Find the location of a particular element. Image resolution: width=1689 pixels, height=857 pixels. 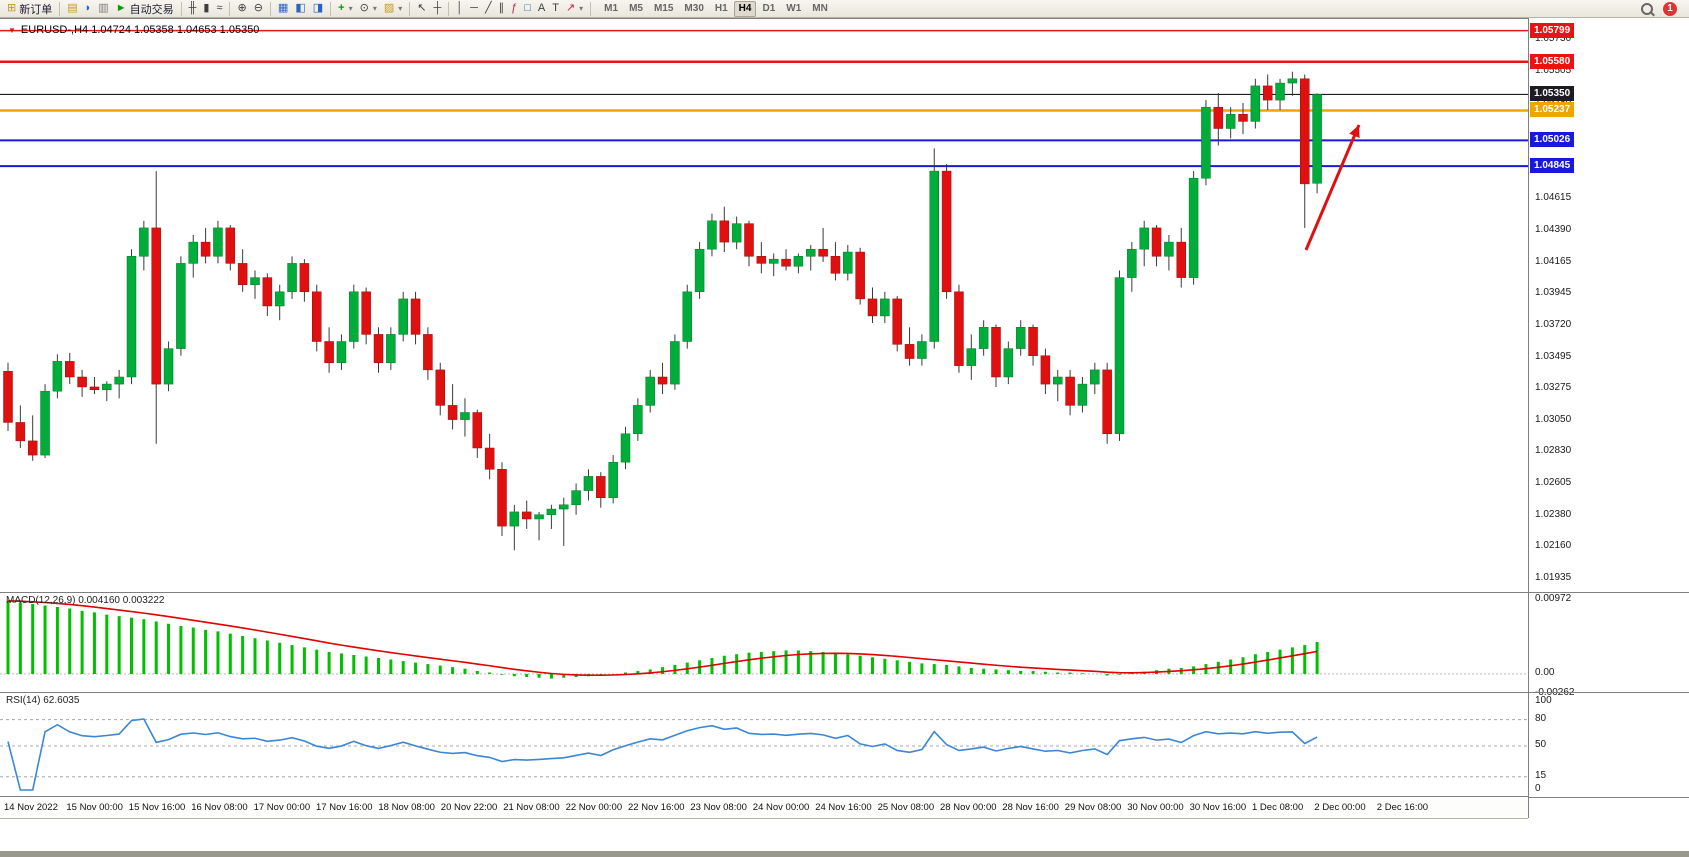

text-tool-button: A is located at coordinates (541, 9).